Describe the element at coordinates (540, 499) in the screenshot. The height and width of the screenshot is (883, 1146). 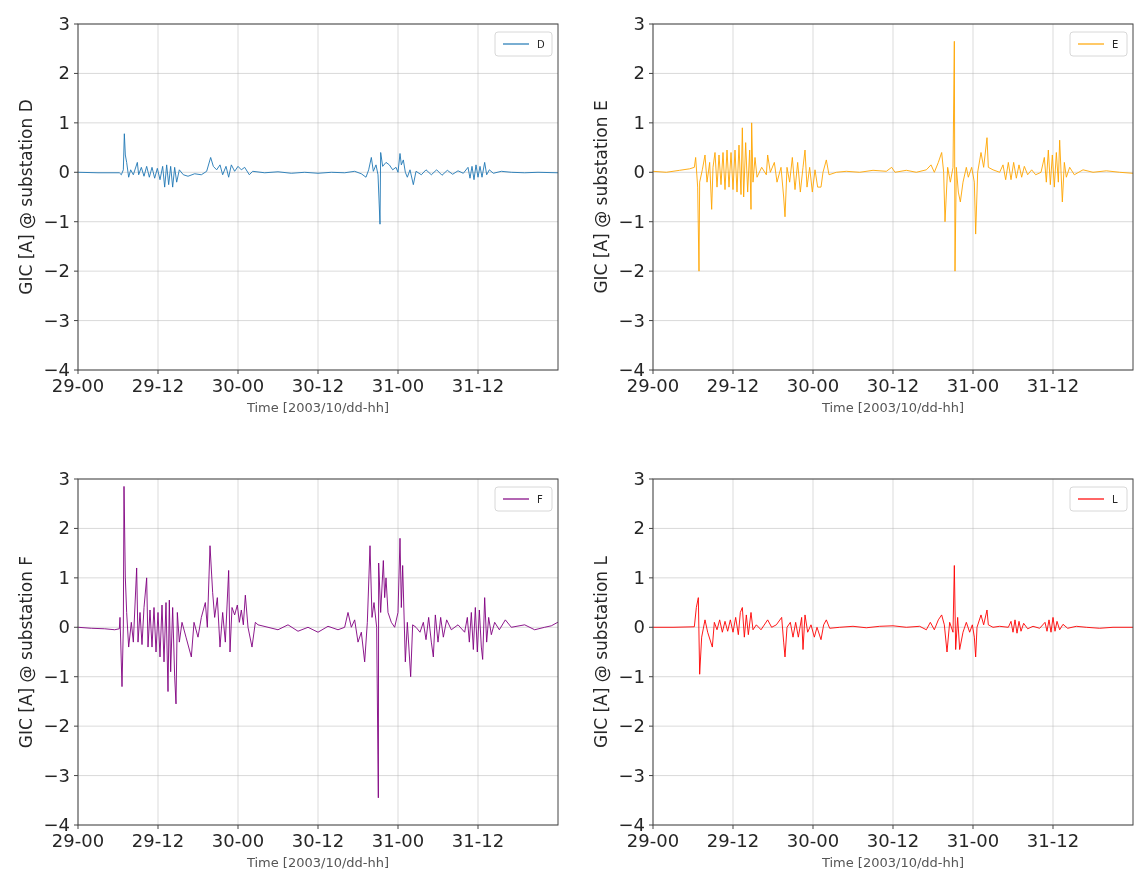
I see `legend-label: F` at that location.